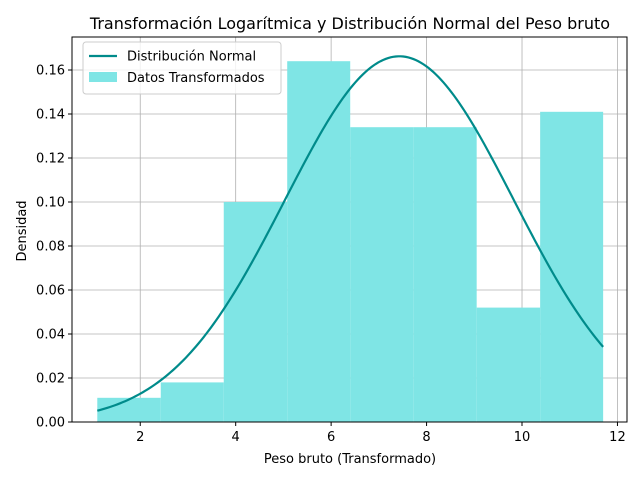 The image size is (640, 480). What do you see at coordinates (50, 247) in the screenshot?
I see `y-tick-label: 0.08` at bounding box center [50, 247].